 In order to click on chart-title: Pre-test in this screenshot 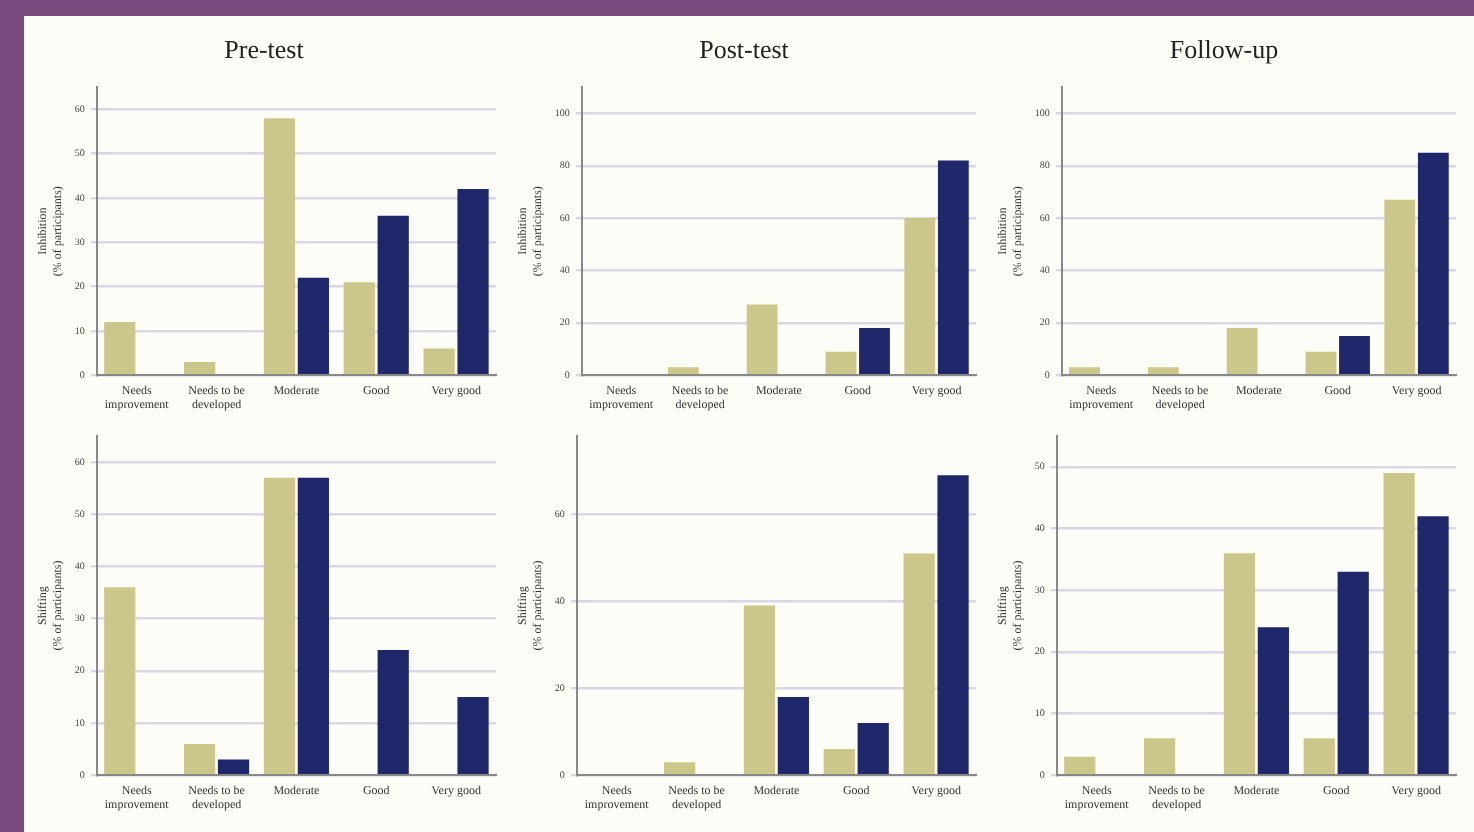, I will do `click(264, 49)`.